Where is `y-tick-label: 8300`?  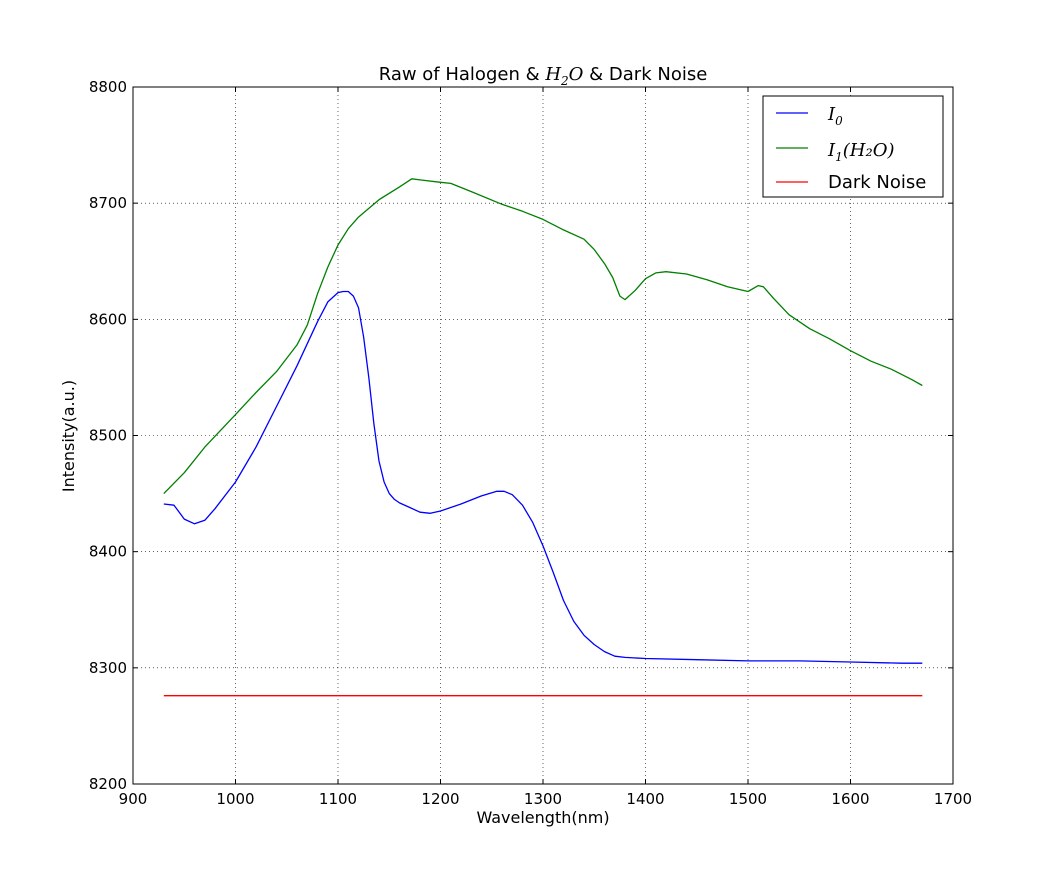
y-tick-label: 8300 is located at coordinates (108, 668).